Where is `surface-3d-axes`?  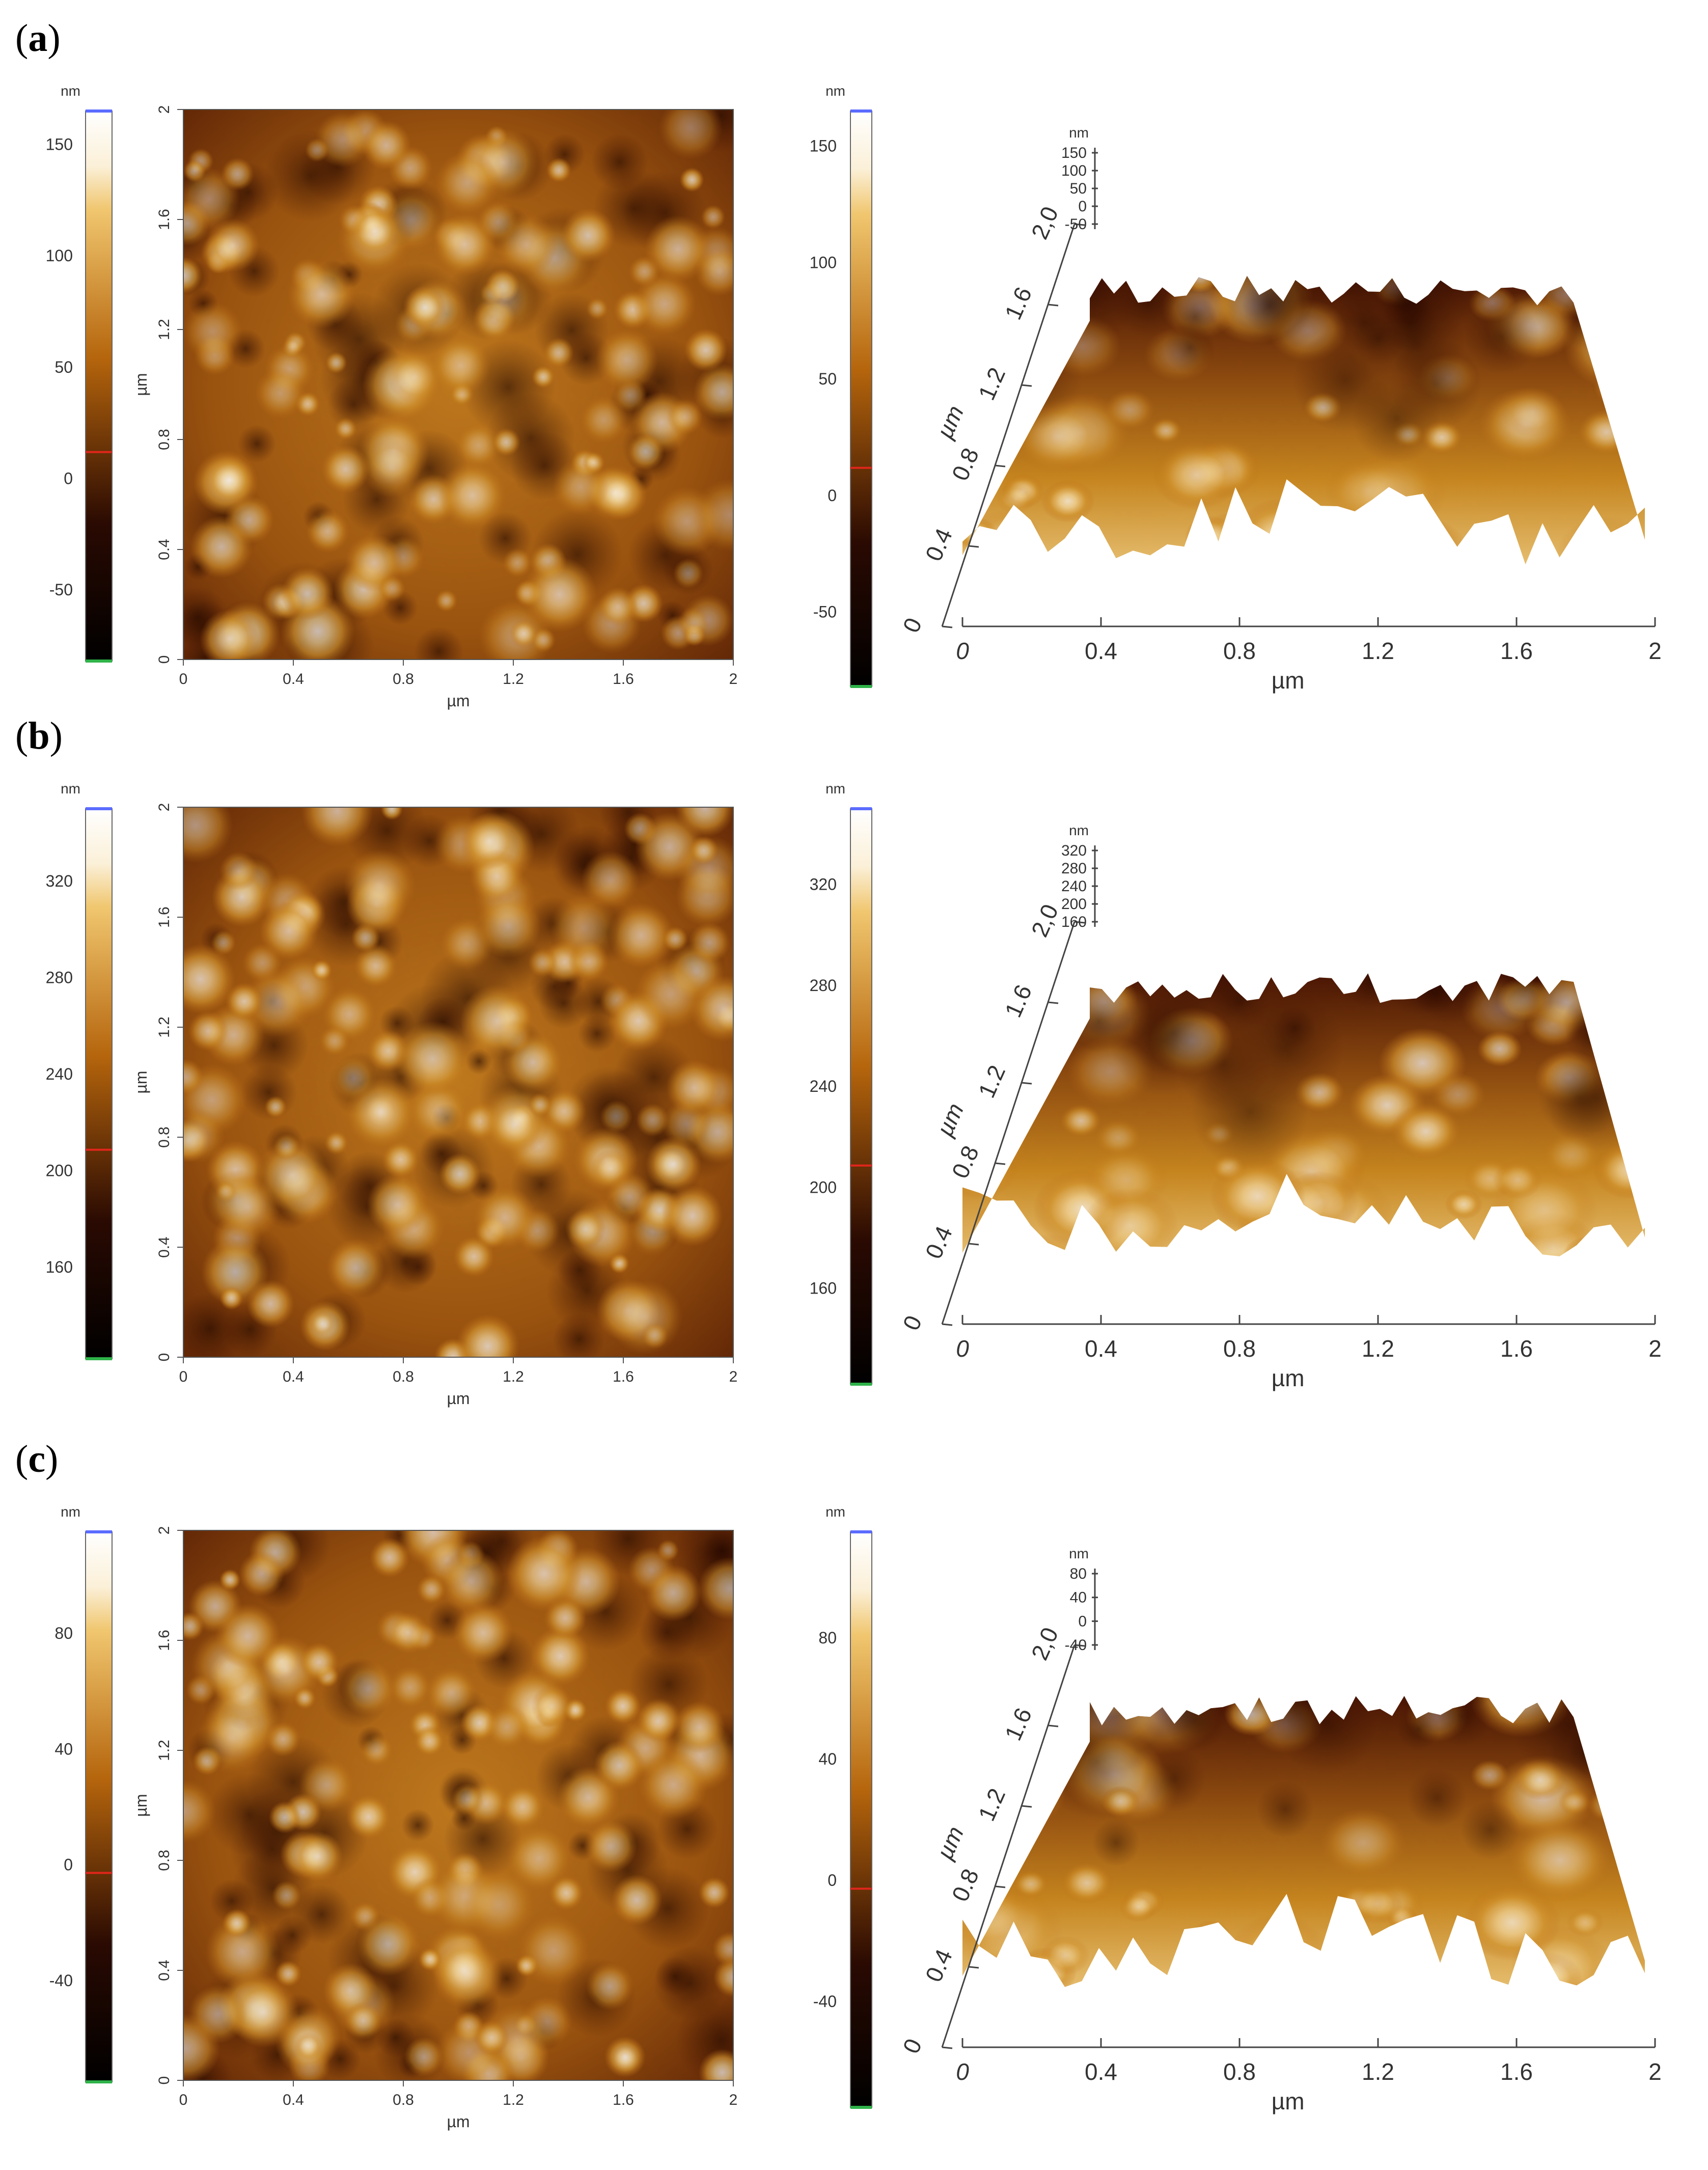
surface-3d-axes is located at coordinates (1298, 1809).